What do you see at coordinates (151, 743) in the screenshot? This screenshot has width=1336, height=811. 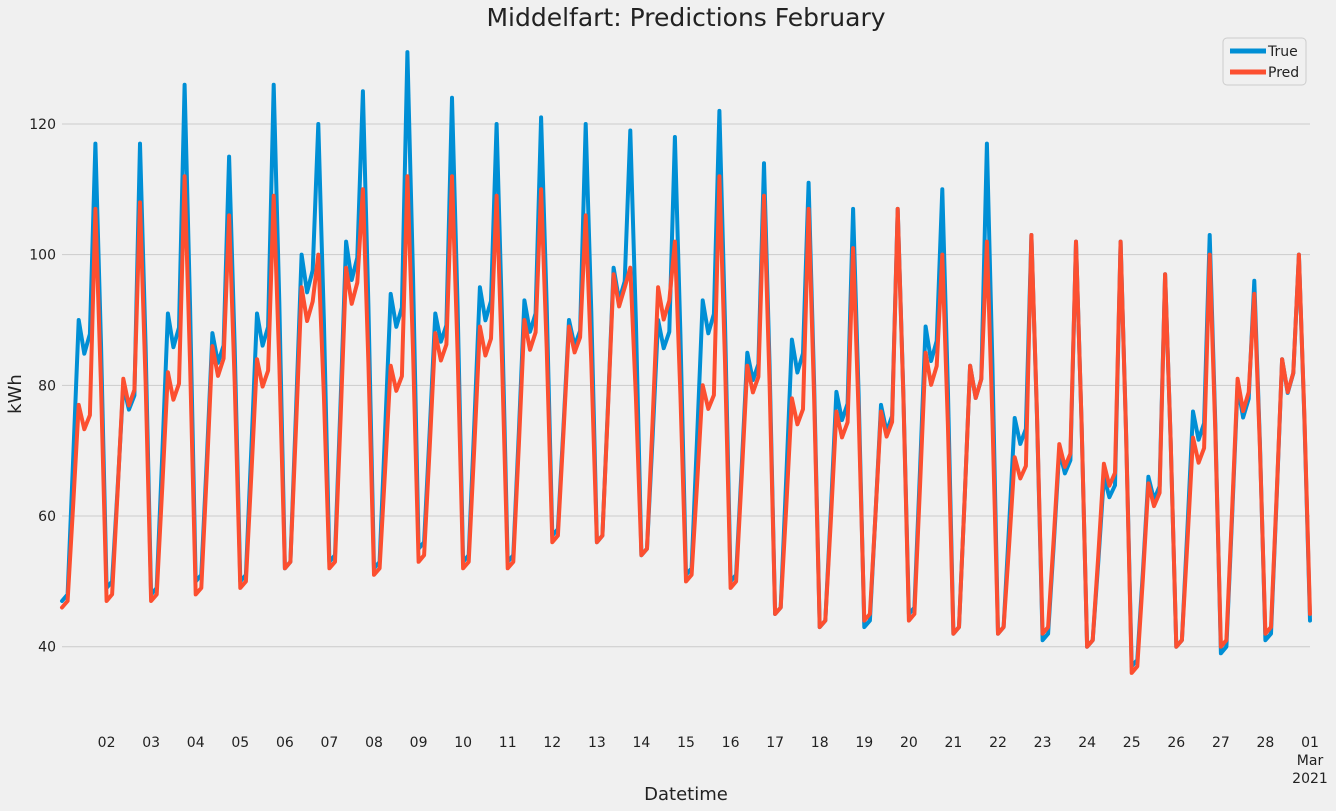 I see `x-tick-label-2021-02-03: 03` at bounding box center [151, 743].